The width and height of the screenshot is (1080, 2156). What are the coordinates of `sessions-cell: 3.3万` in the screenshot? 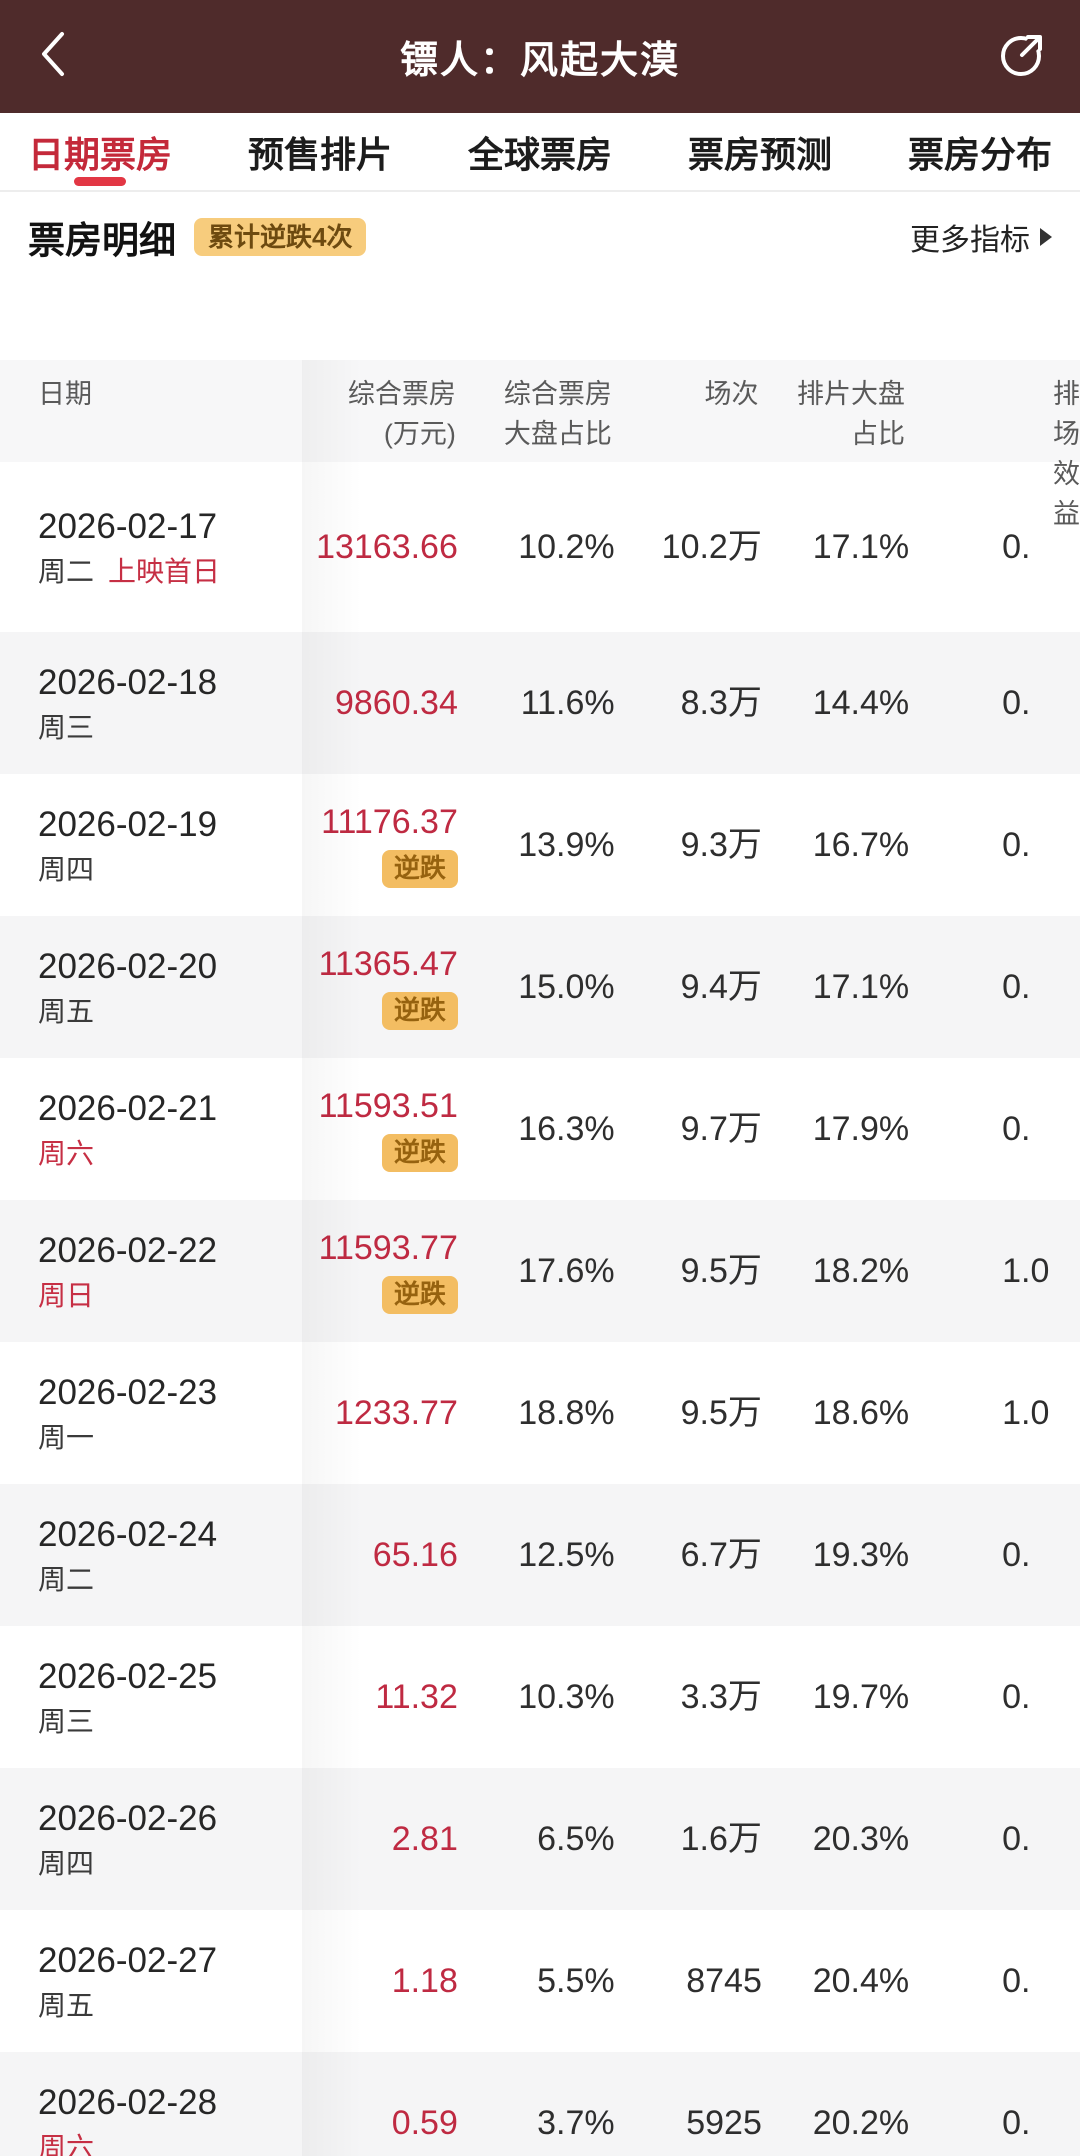 It's located at (688, 1697).